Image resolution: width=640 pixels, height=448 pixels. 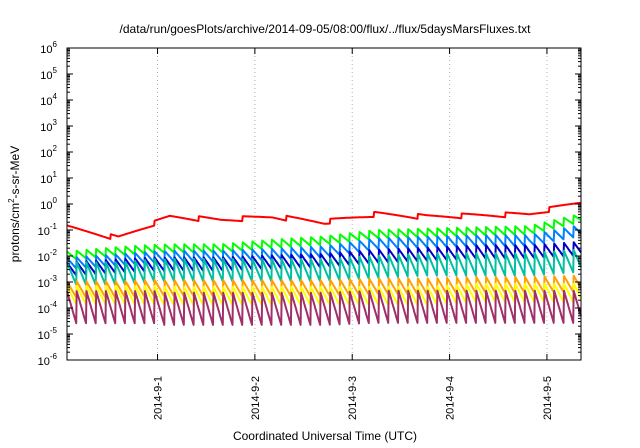 I want to click on y-axis-label: protons/cm2-s-sr-MeV, so click(x=14, y=204).